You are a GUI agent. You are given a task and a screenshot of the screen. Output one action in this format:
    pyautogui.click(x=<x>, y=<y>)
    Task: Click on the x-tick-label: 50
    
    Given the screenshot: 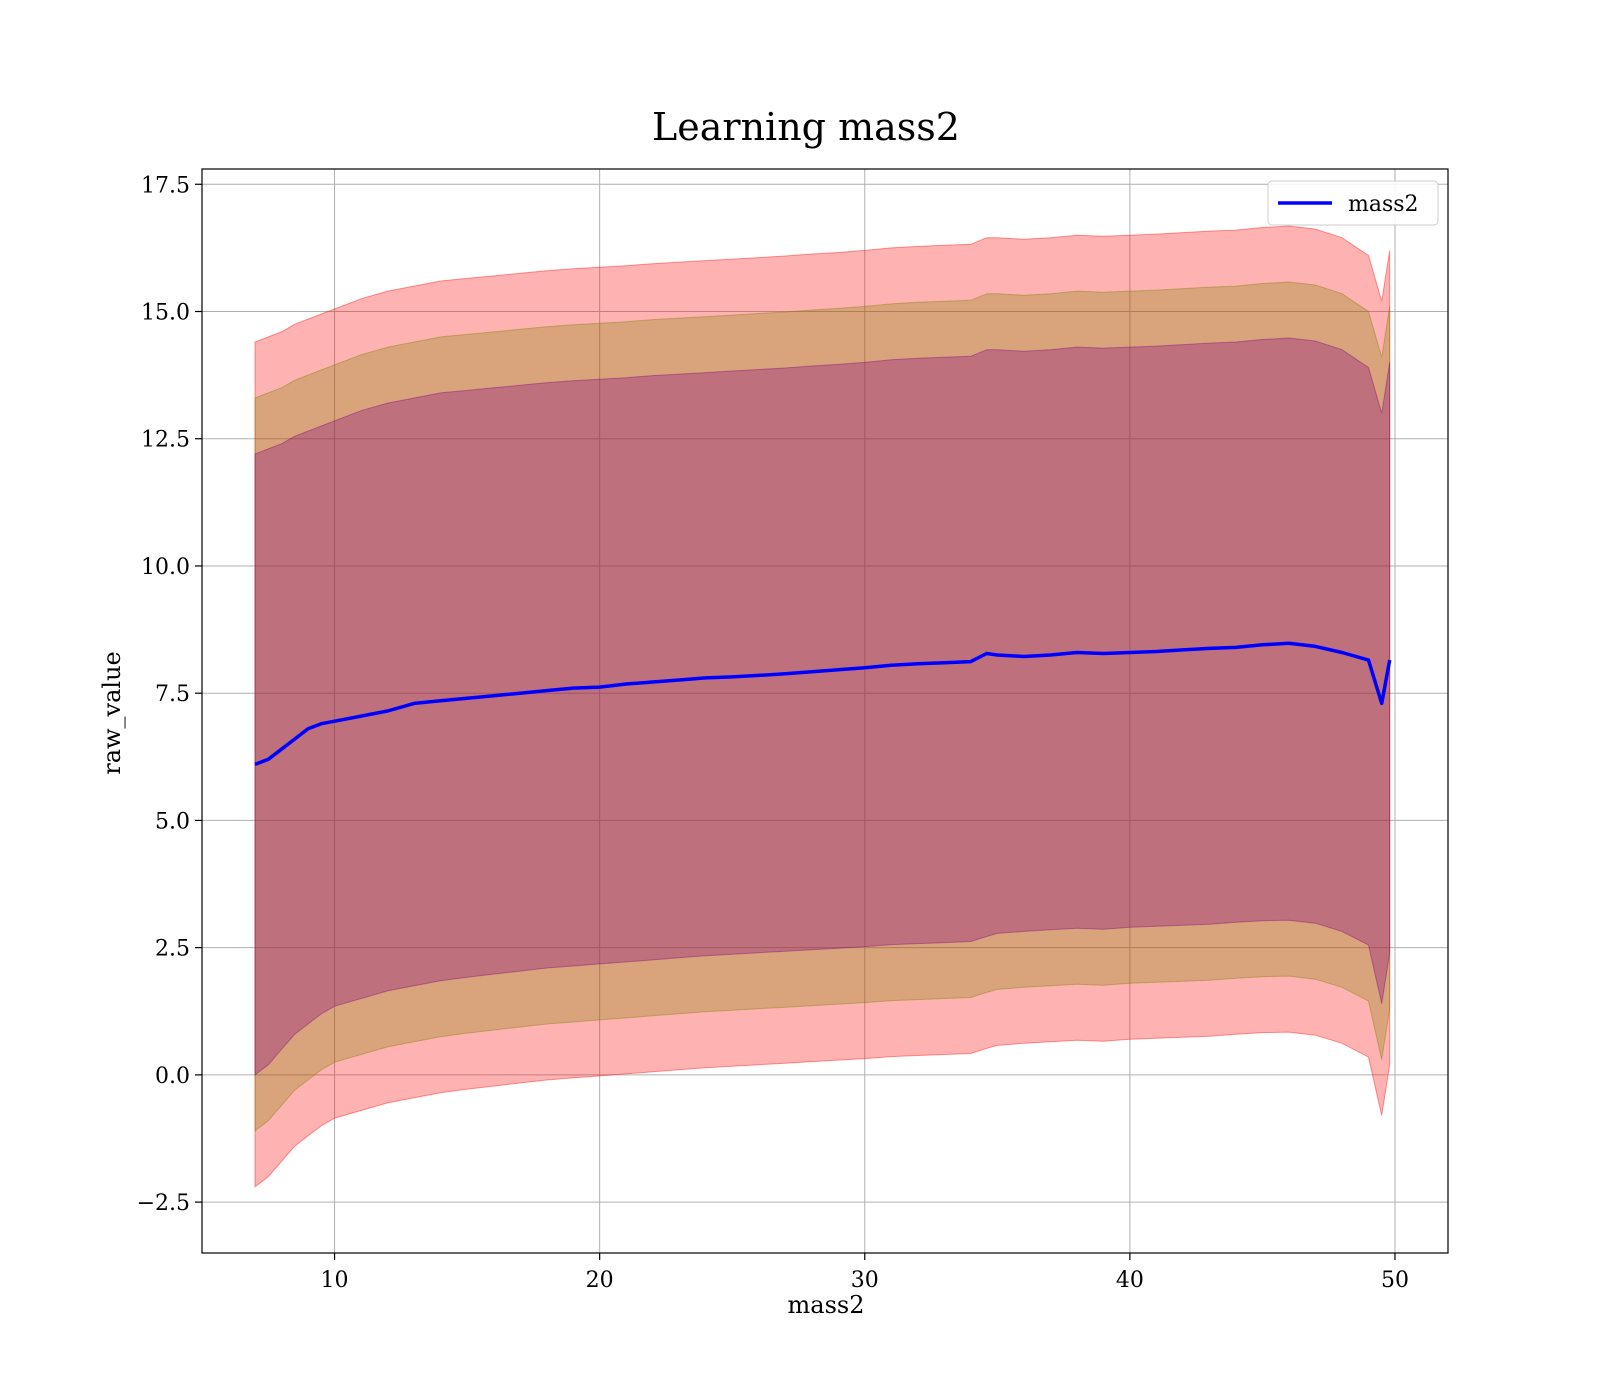 What is the action you would take?
    pyautogui.click(x=1395, y=1280)
    